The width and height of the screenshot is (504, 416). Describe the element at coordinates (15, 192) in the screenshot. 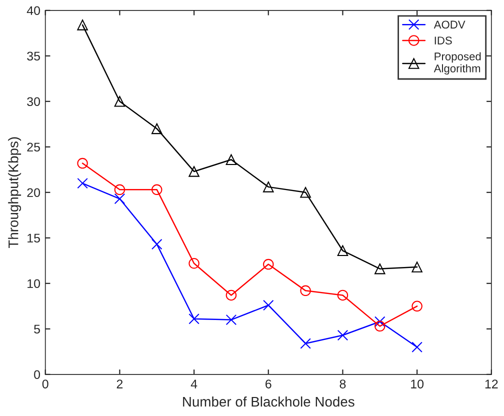

I see `y-axis-title: Throughput(Kbps)` at that location.